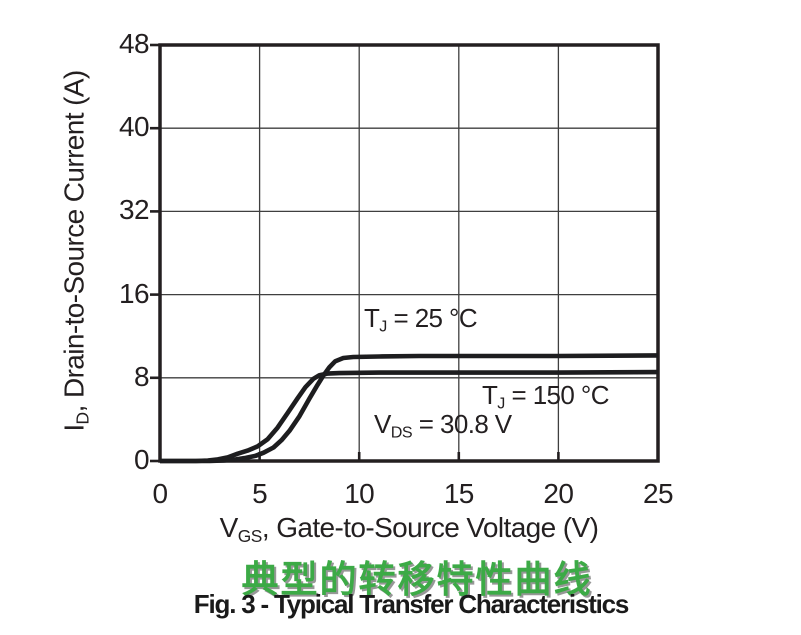  I want to click on x-tick-label: 0, so click(160, 493).